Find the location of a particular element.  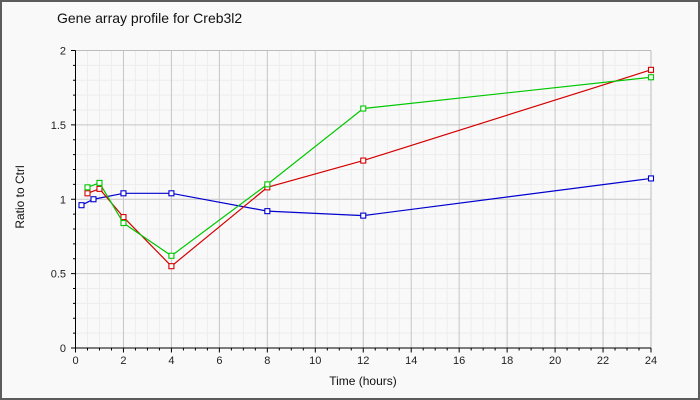

x-tick-label: 4 is located at coordinates (171, 361).